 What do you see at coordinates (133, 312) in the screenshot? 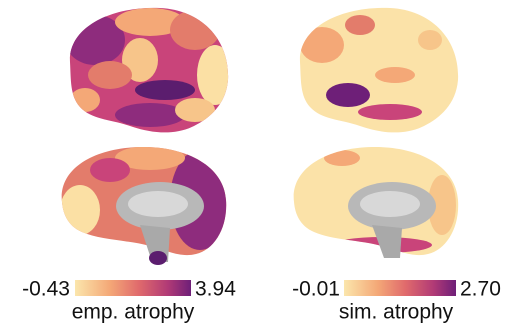
I see `colorbar-title: emp. atrophy` at bounding box center [133, 312].